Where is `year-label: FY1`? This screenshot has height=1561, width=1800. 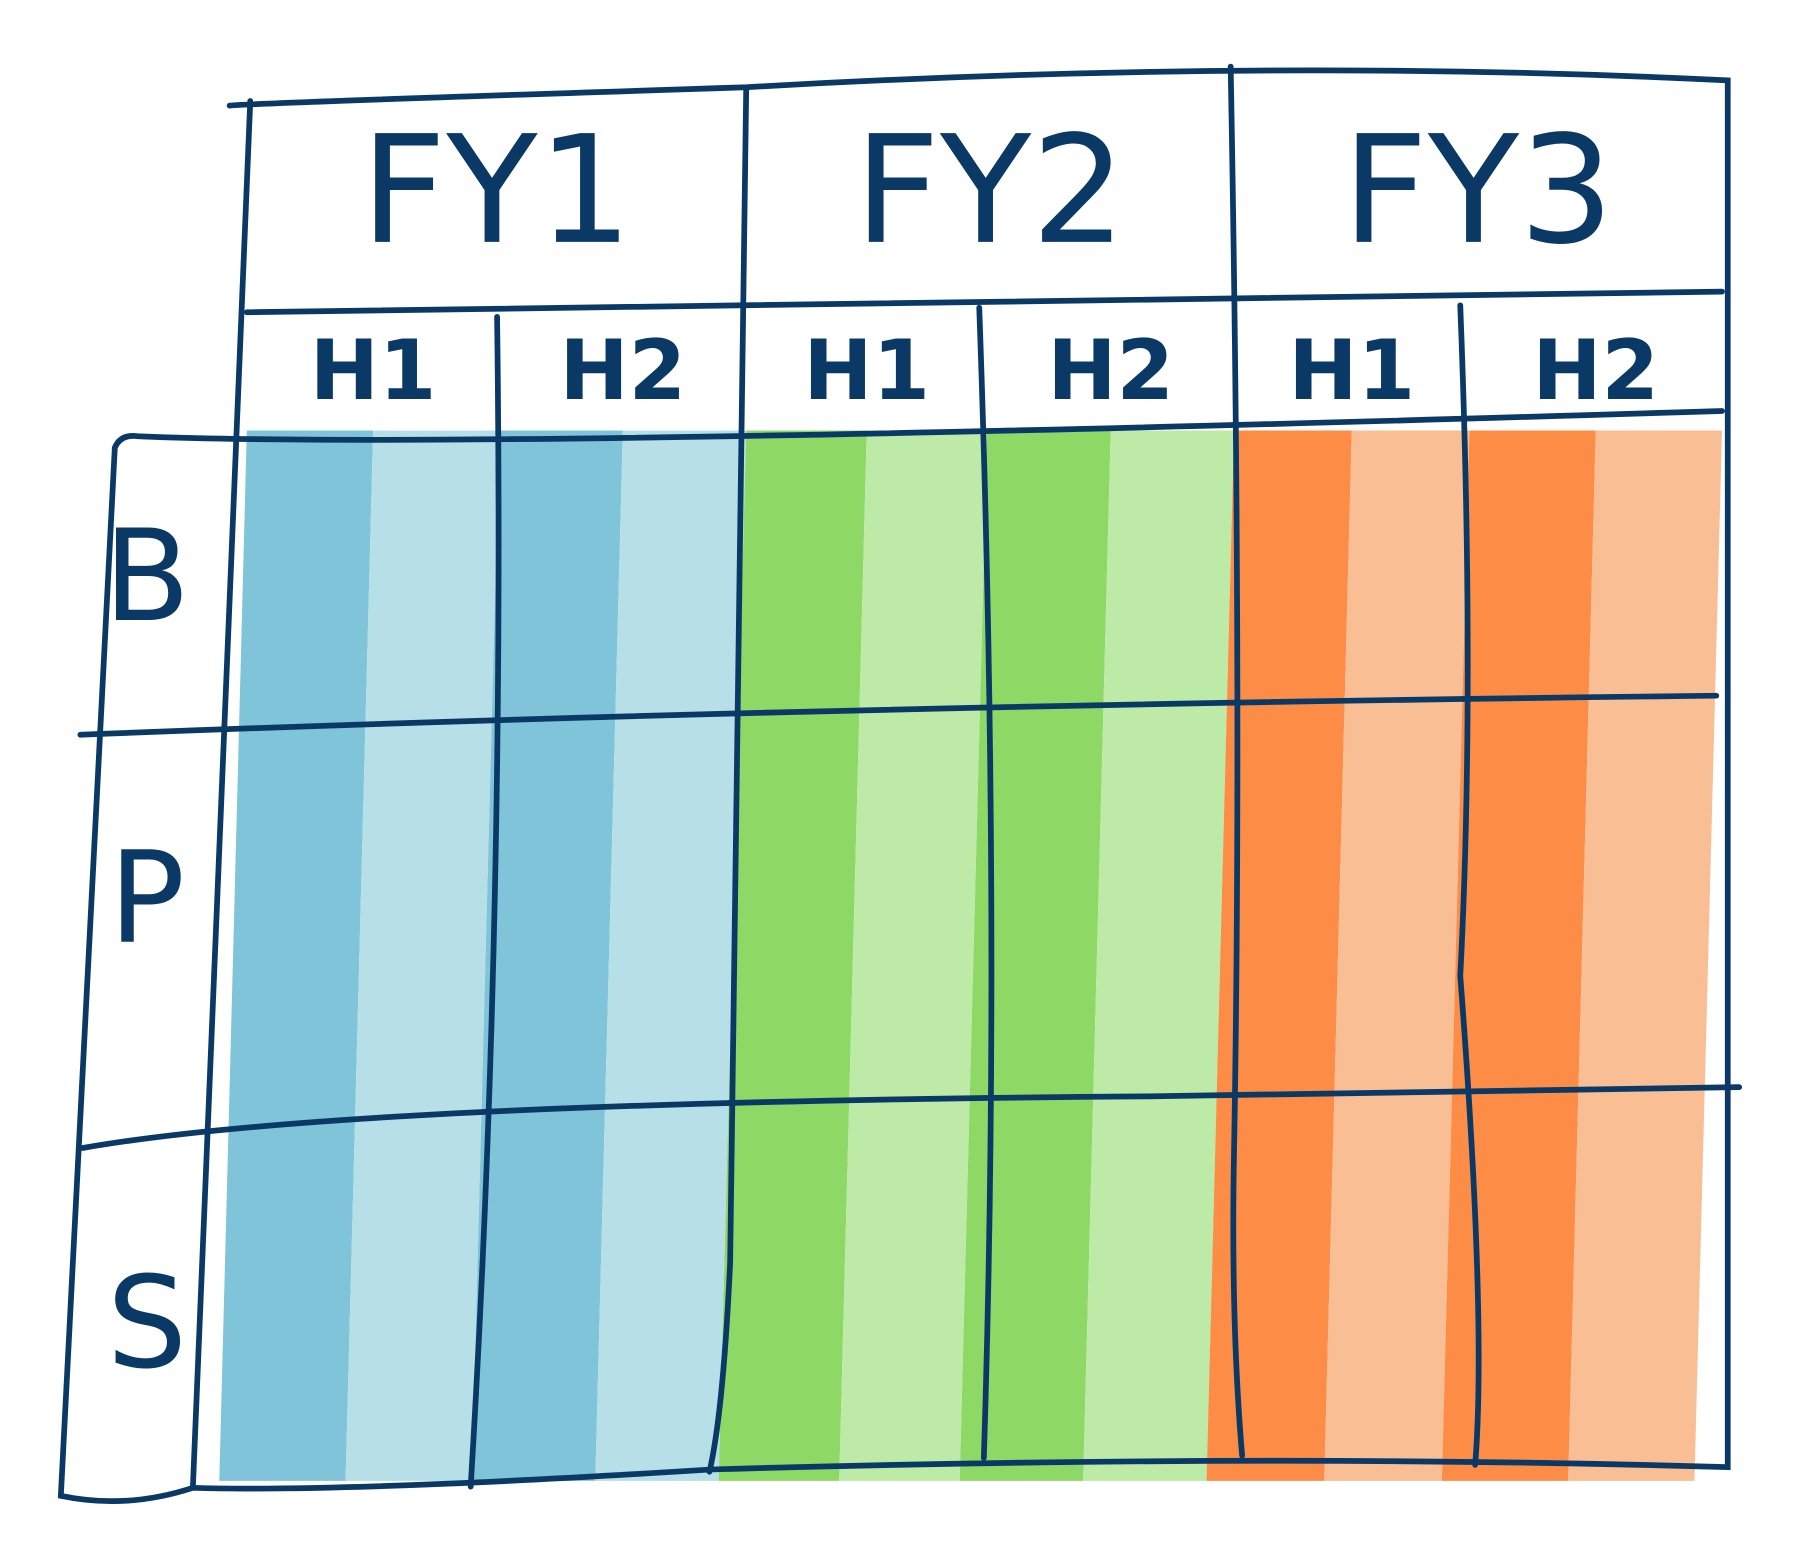 year-label: FY1 is located at coordinates (497, 191).